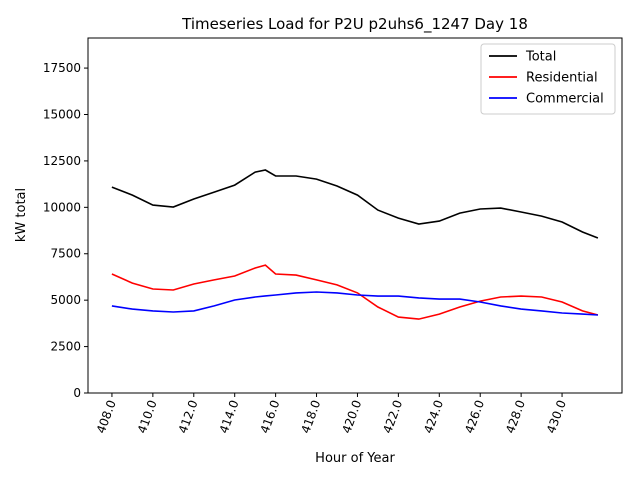 This screenshot has height=484, width=640. Describe the element at coordinates (540, 57) in the screenshot. I see `legend-label-total: Total` at that location.